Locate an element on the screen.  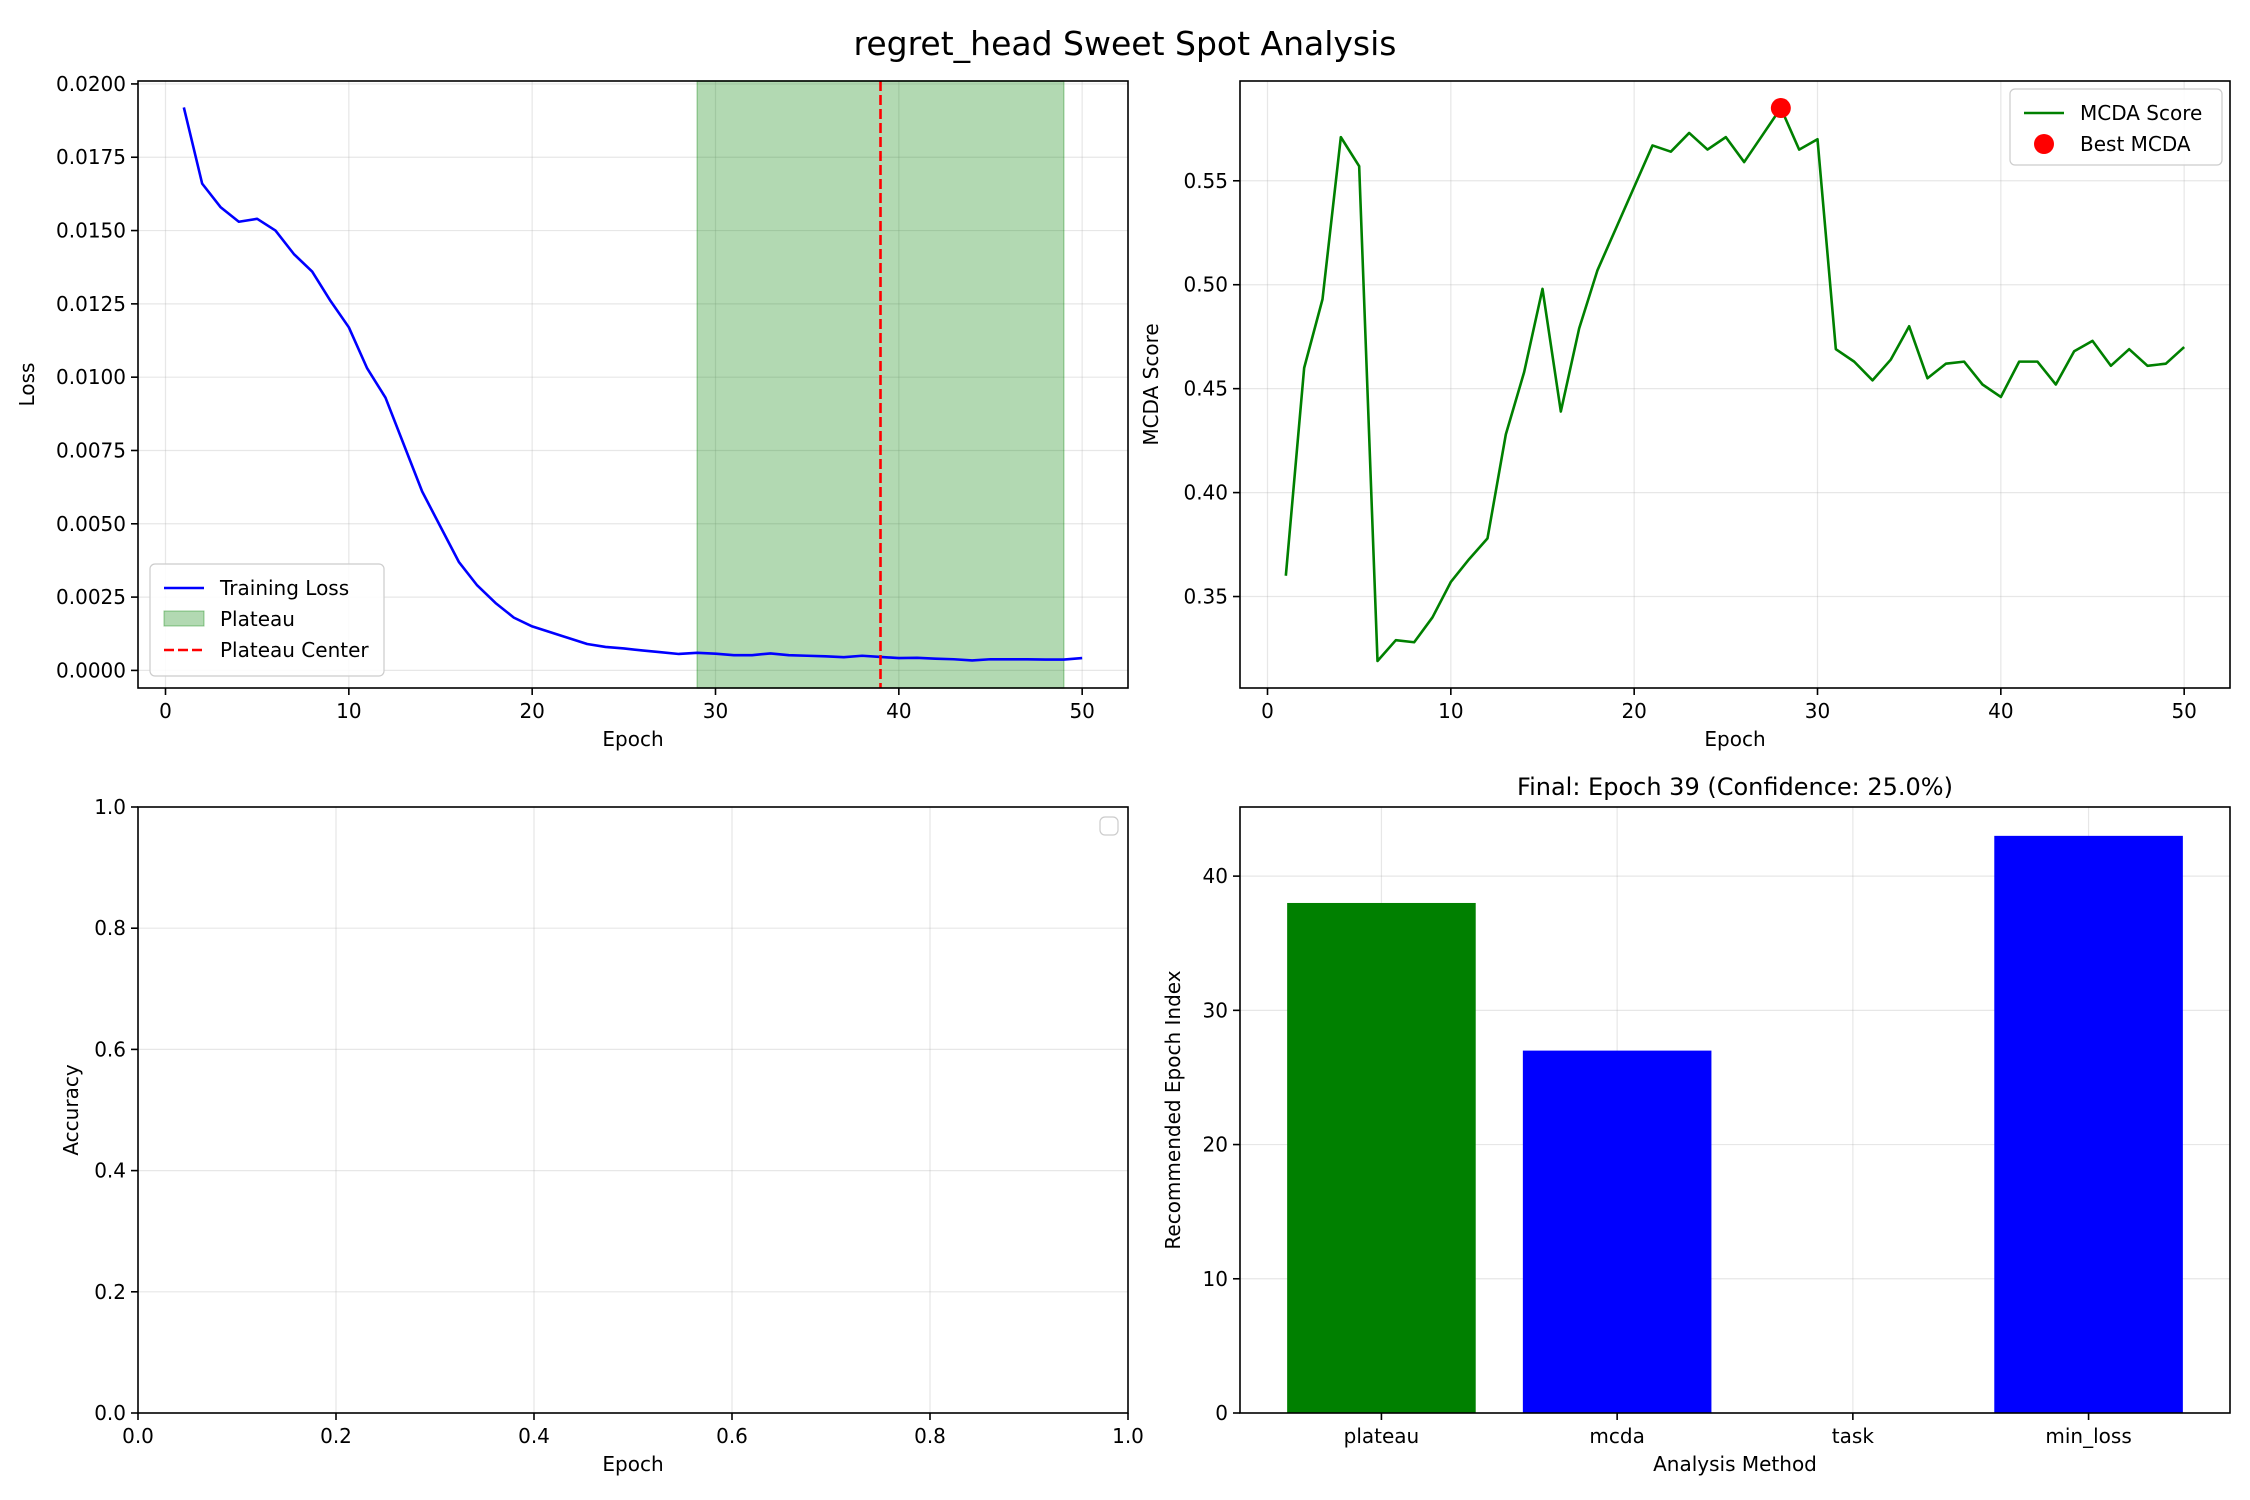
y-axis-label: Recommended Epoch Index is located at coordinates (1173, 1109).